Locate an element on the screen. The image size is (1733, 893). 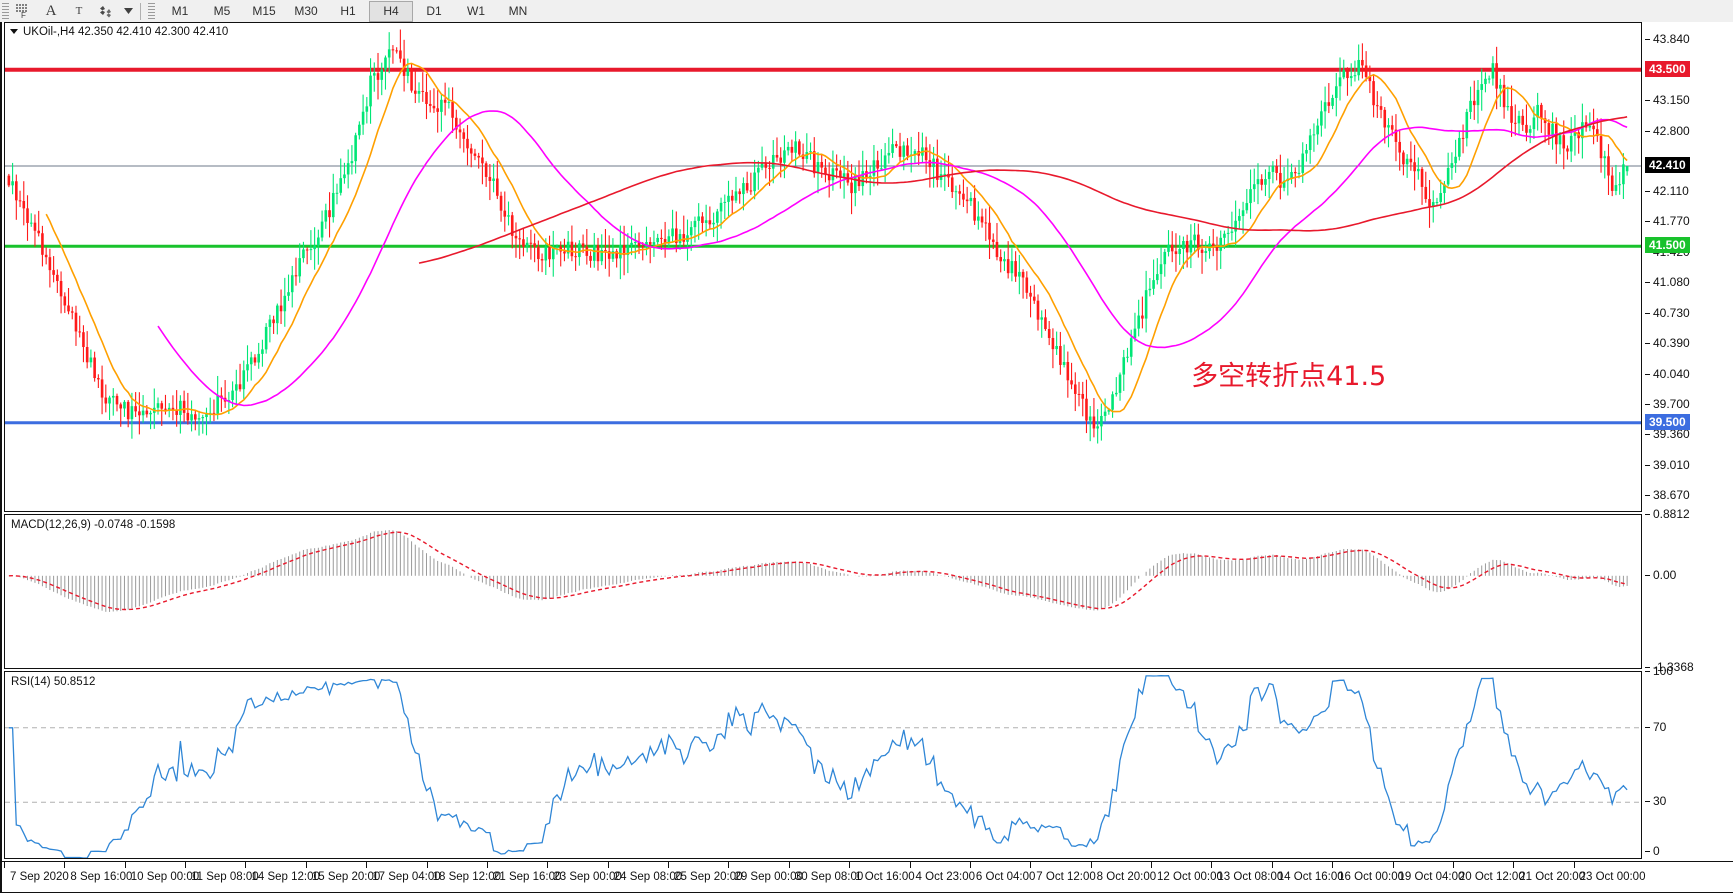
timeframe-h1: H1 is located at coordinates (348, 11).